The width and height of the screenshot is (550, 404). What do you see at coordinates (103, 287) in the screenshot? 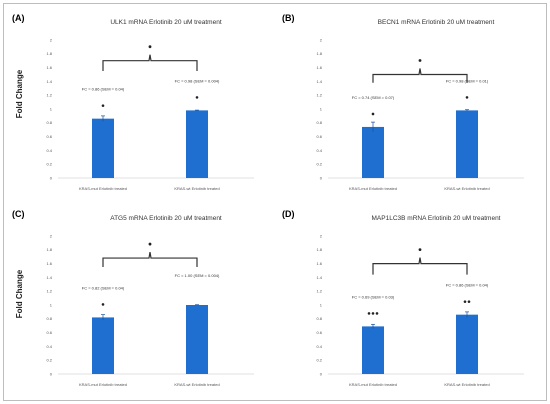
I see `data-label: FC = 0.82 (SEM = 0.04)` at bounding box center [103, 287].